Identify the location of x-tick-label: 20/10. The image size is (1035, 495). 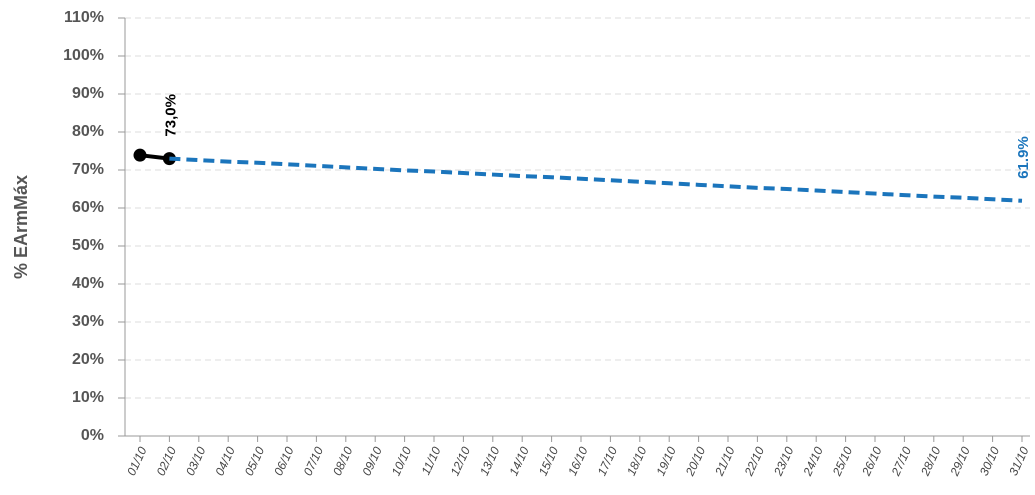
(695, 461).